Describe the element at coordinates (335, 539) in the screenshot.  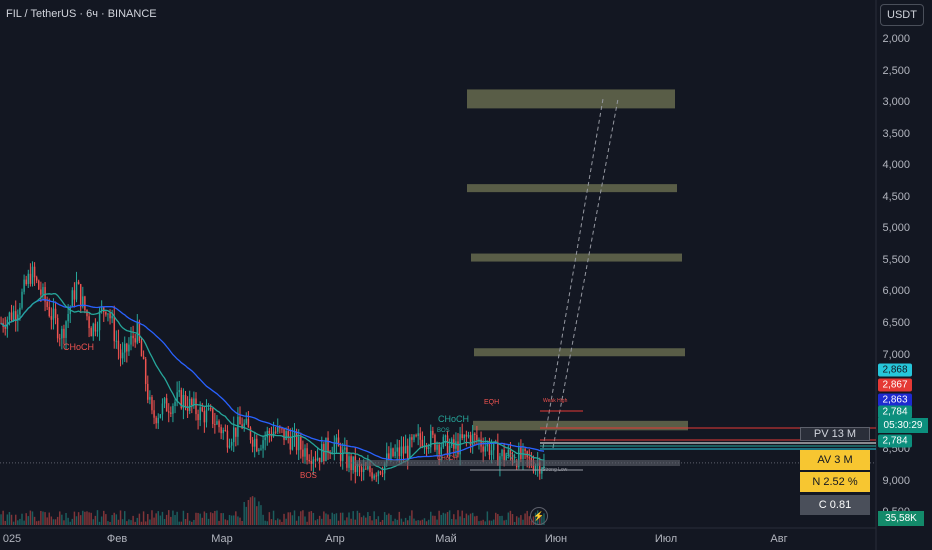
I see `time-tick-label: Апр` at that location.